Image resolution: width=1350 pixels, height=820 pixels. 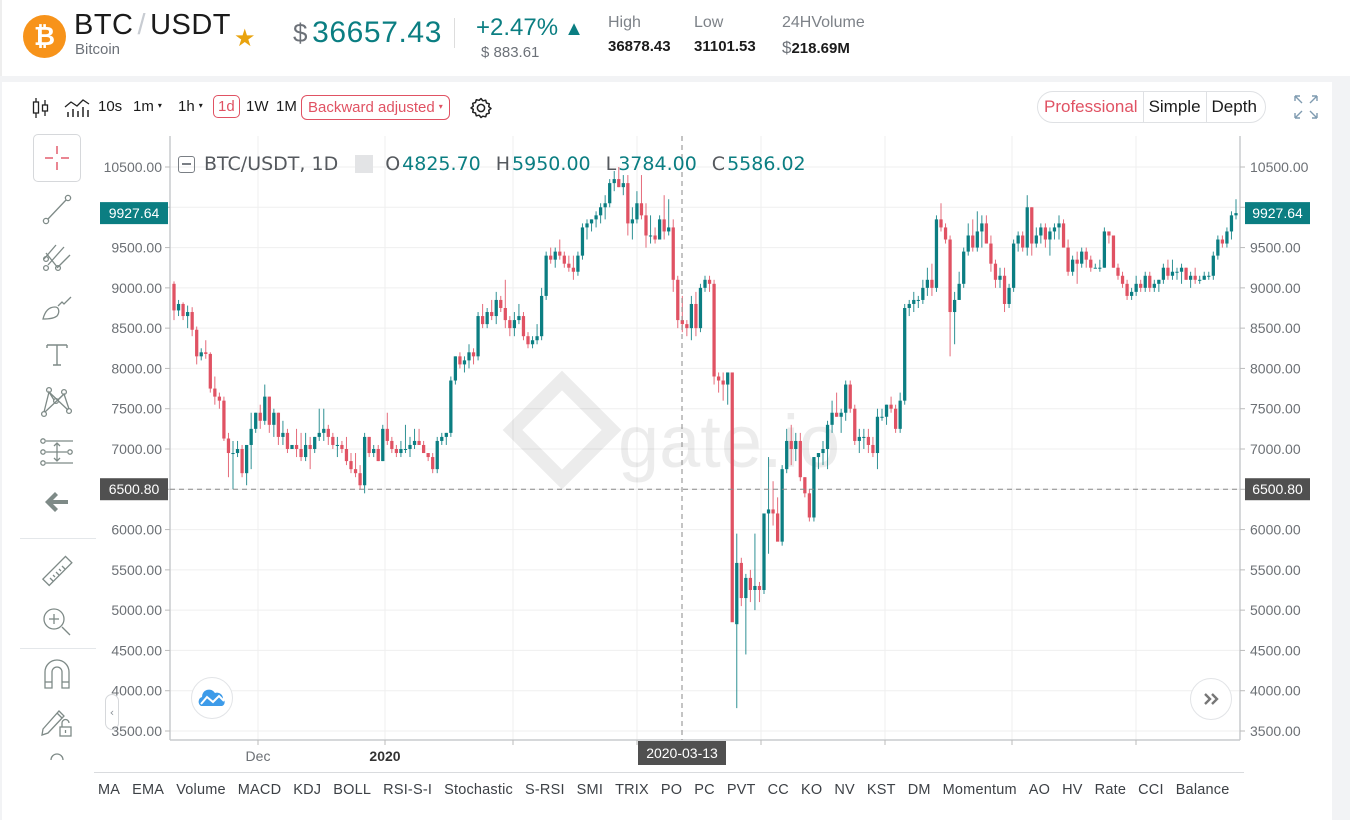 I want to click on zoom-in-icon, so click(x=57, y=622).